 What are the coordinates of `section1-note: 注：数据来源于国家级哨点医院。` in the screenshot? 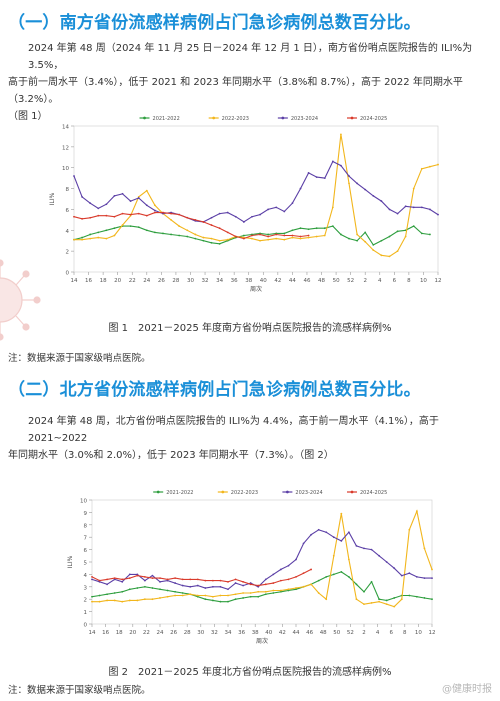 It's located at (79, 358).